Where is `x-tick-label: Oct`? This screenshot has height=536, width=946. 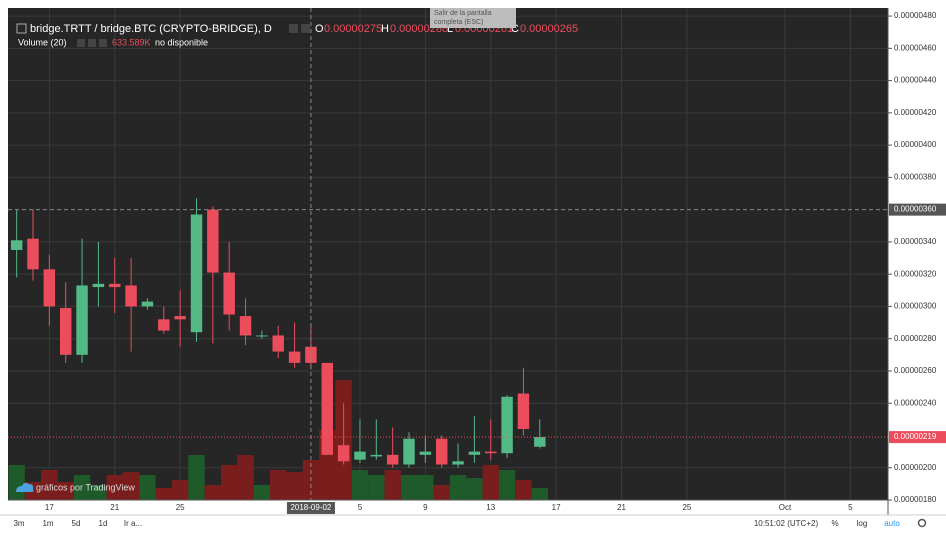
x-tick-label: Oct is located at coordinates (785, 507).